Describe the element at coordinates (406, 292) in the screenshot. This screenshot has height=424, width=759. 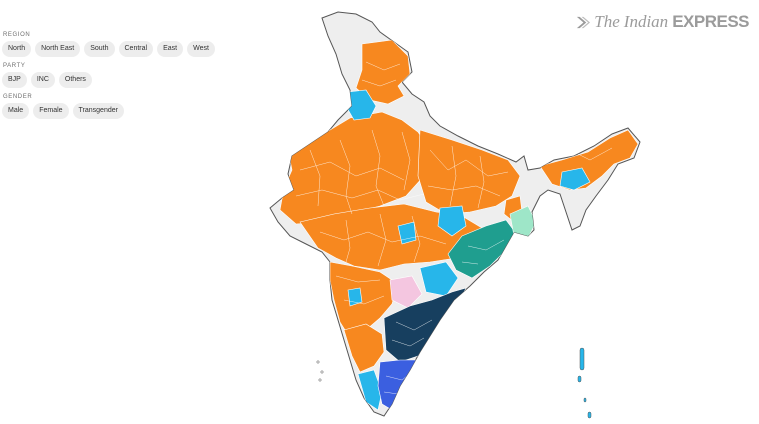
I see `region-telangana-others` at that location.